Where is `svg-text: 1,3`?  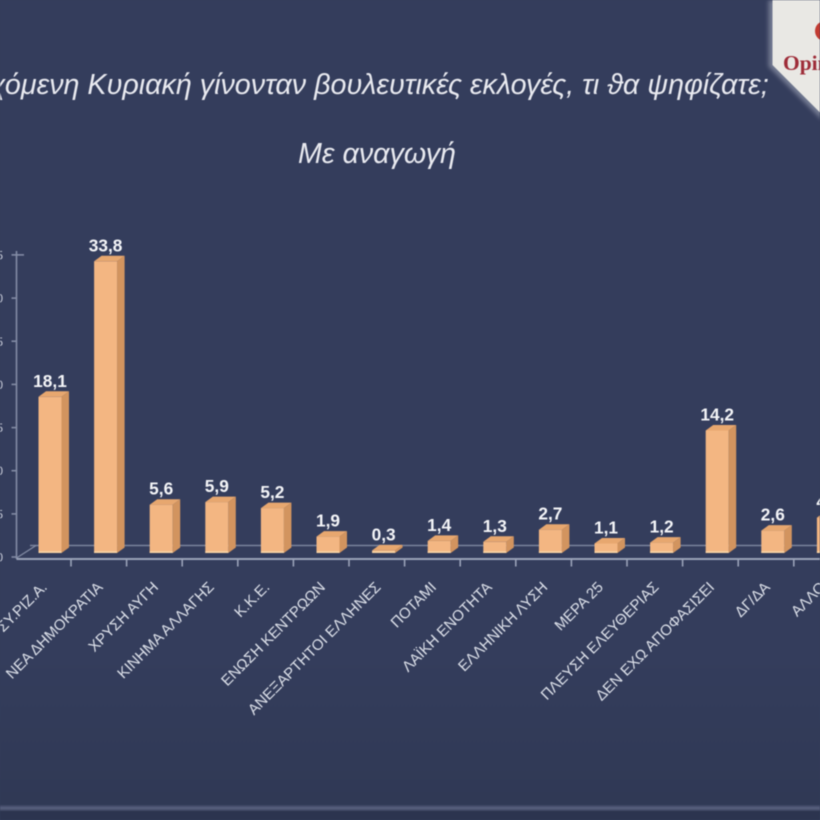
svg-text: 1,3 is located at coordinates (495, 526).